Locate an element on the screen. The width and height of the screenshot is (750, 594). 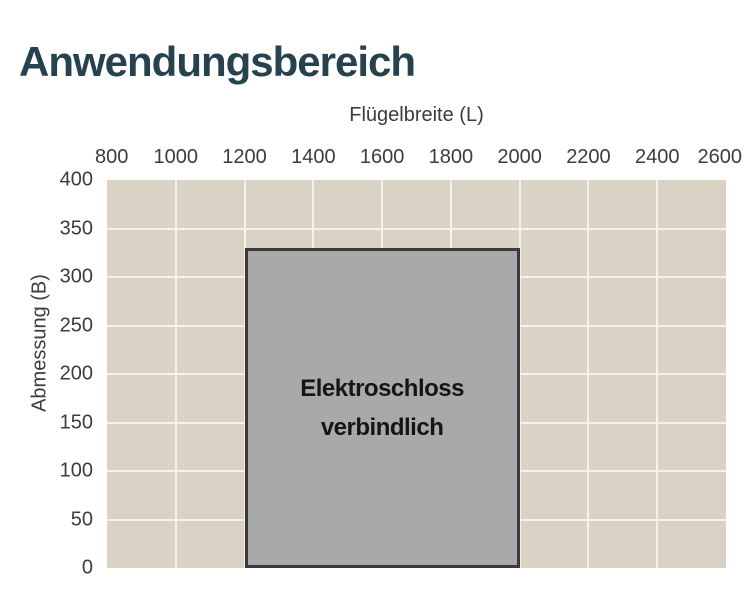
x-tick-label: 1200 is located at coordinates (244, 157).